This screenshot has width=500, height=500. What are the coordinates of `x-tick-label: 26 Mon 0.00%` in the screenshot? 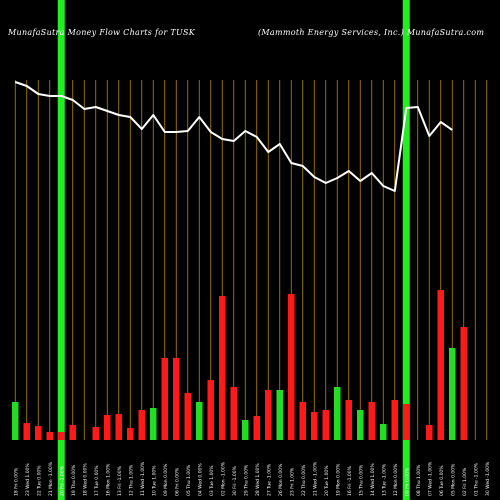 It's located at (281, 479).